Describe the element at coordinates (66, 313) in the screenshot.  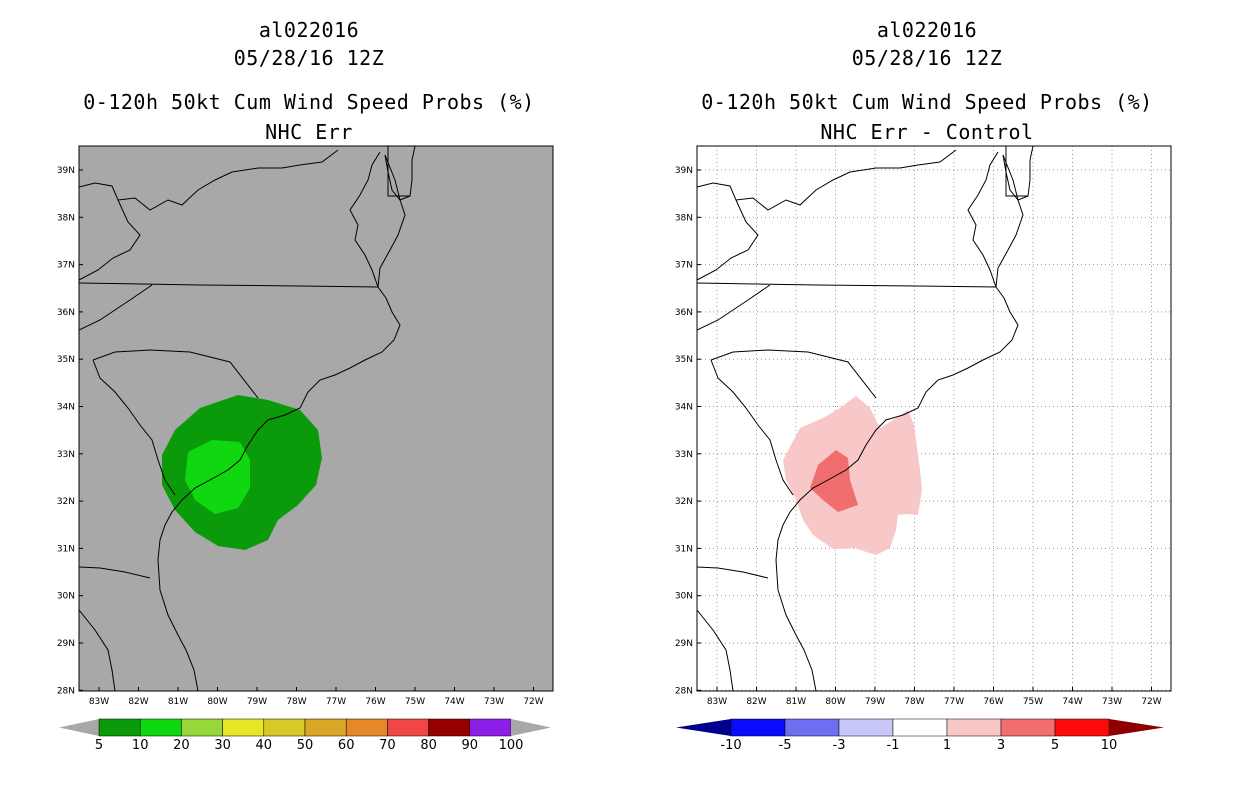
I see `lat-label: 36N` at that location.